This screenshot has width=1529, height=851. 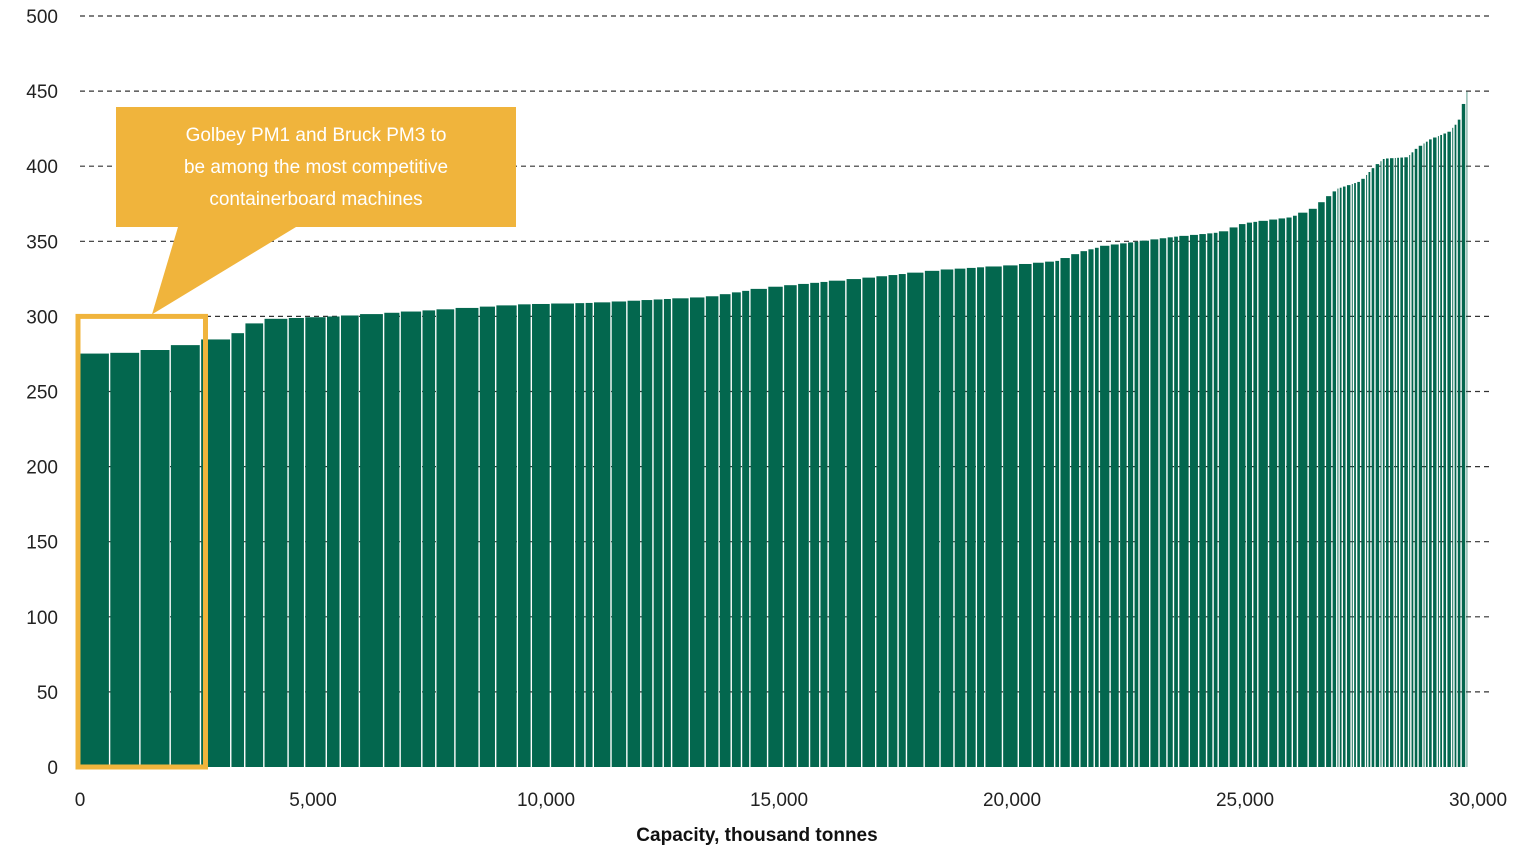 I want to click on x-axis-ticks: 0 5,000 10,000 15,000 20,000 25,000 30,000, so click(x=791, y=800).